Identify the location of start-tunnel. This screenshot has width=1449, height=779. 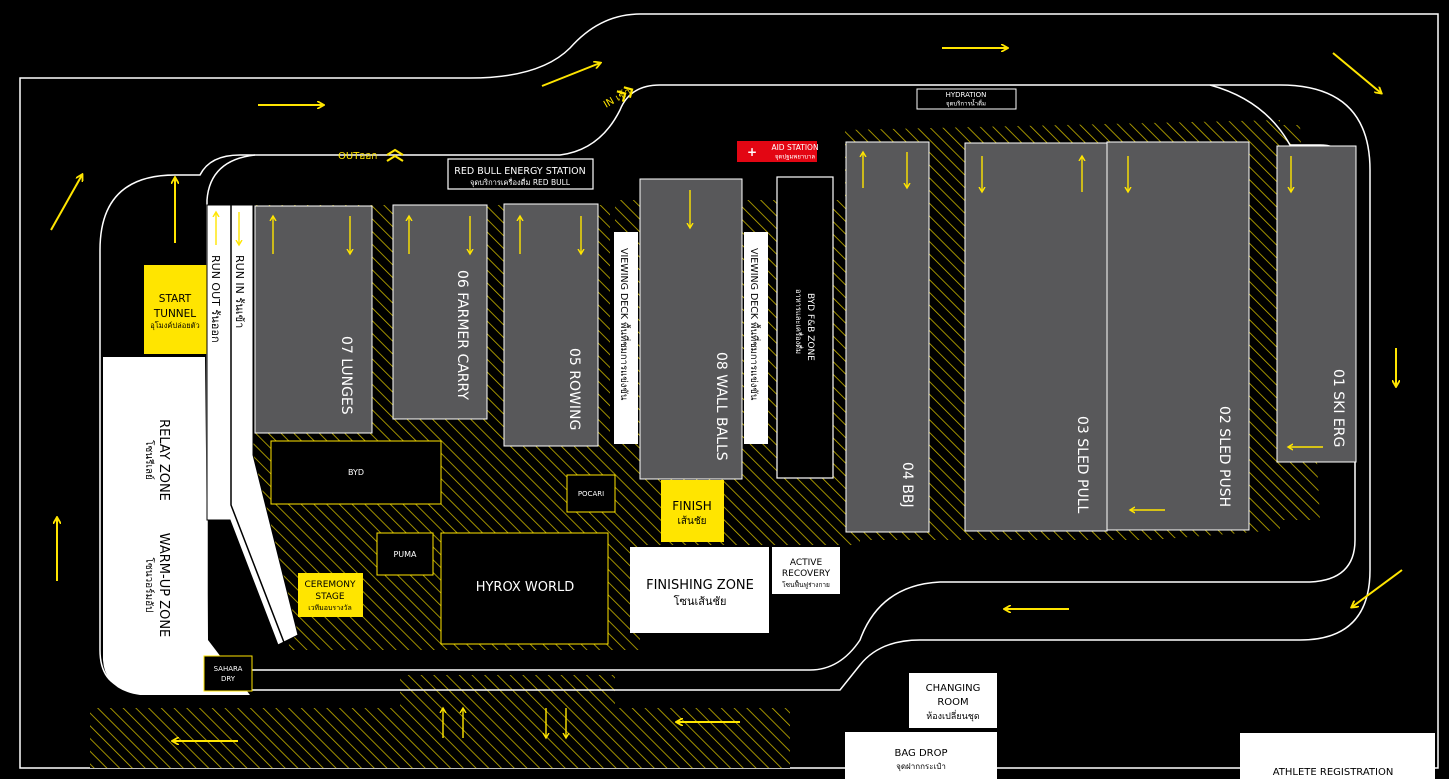
(175, 309).